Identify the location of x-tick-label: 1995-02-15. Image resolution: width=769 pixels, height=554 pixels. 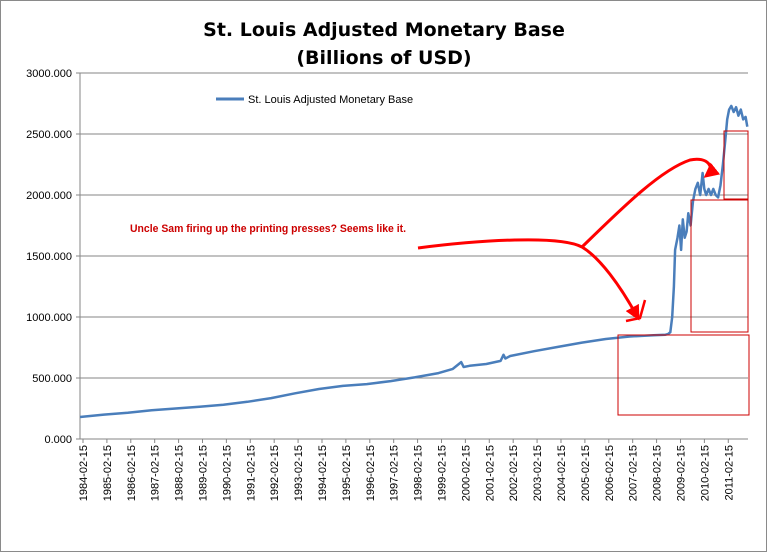
(347, 473).